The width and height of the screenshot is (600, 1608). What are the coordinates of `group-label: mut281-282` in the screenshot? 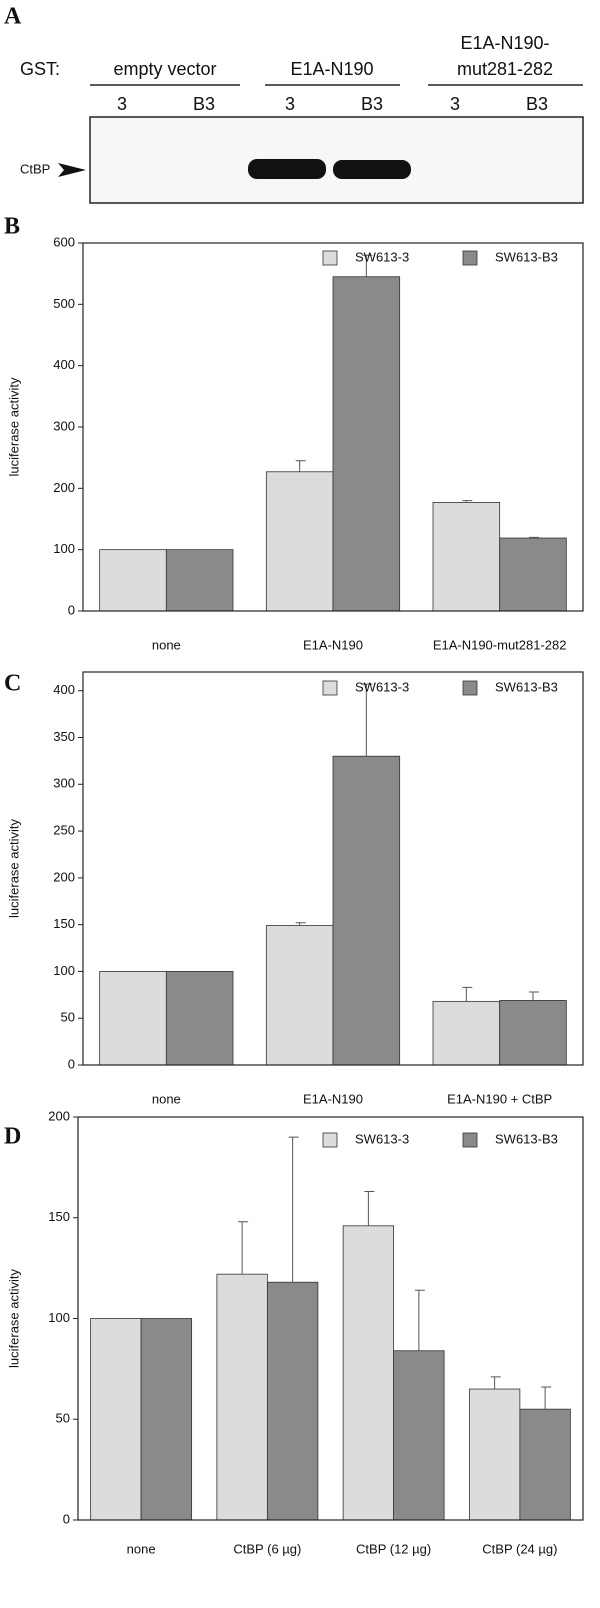 It's located at (505, 69).